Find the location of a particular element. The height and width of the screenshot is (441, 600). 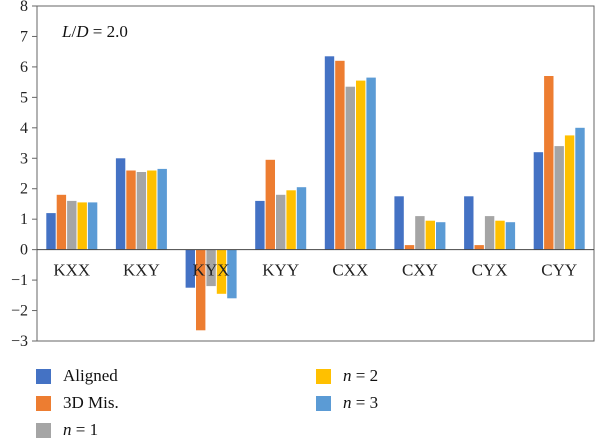

y-tick-label: 1 is located at coordinates (24, 219).